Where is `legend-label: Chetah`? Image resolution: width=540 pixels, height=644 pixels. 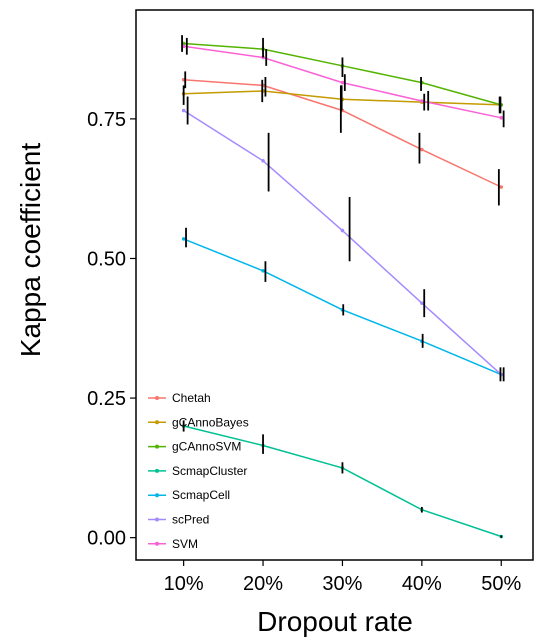 legend-label: Chetah is located at coordinates (191, 398).